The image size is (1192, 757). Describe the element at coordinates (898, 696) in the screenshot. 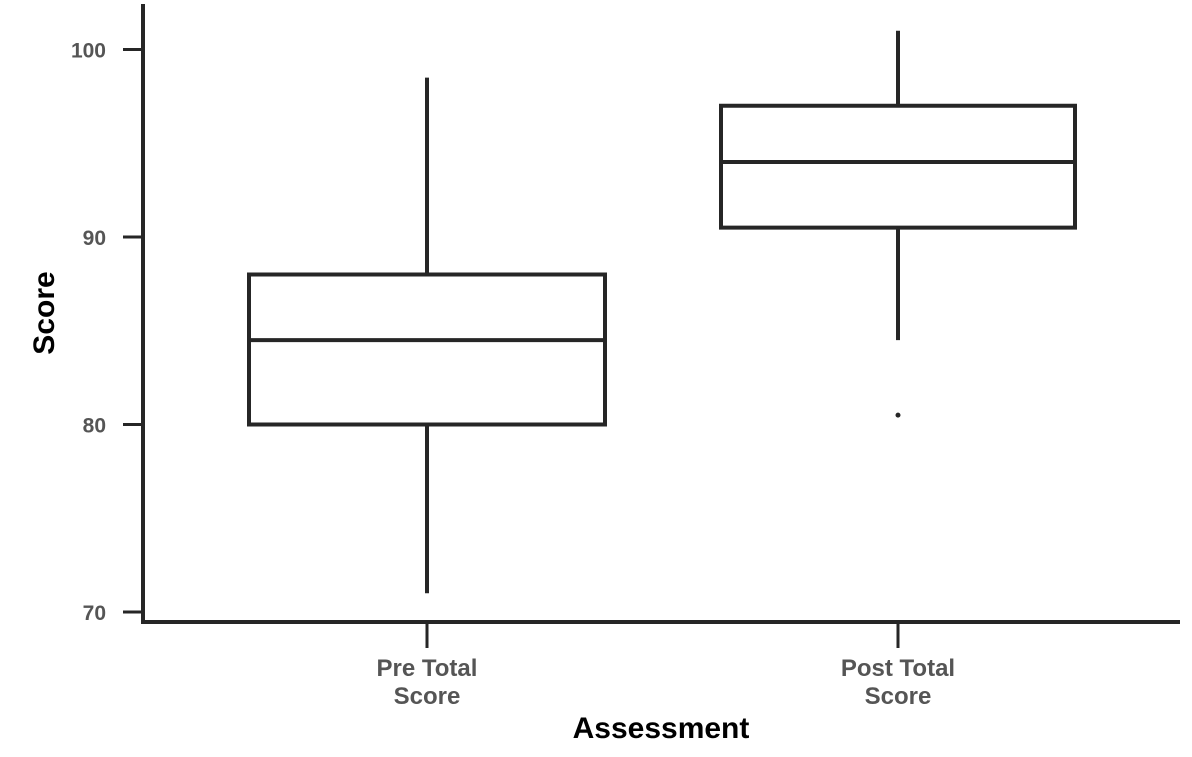

I see `x-tick-label-1-1: Score` at that location.